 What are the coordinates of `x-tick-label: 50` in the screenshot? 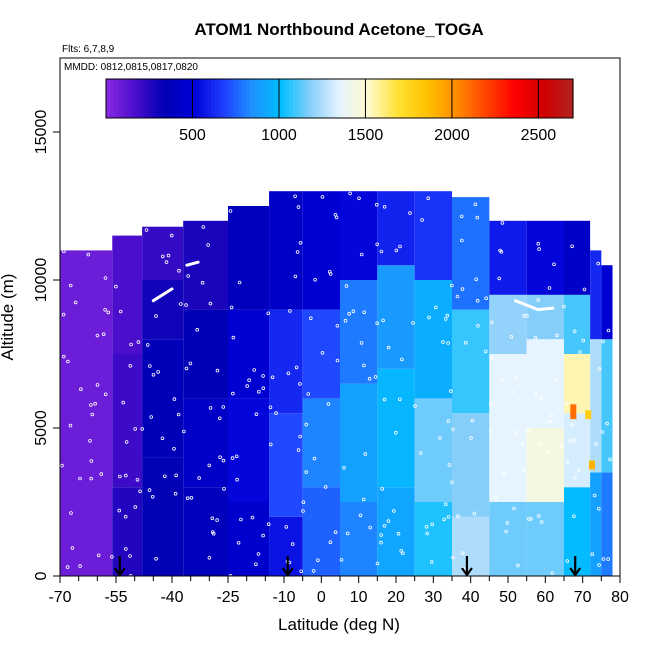 It's located at (508, 597).